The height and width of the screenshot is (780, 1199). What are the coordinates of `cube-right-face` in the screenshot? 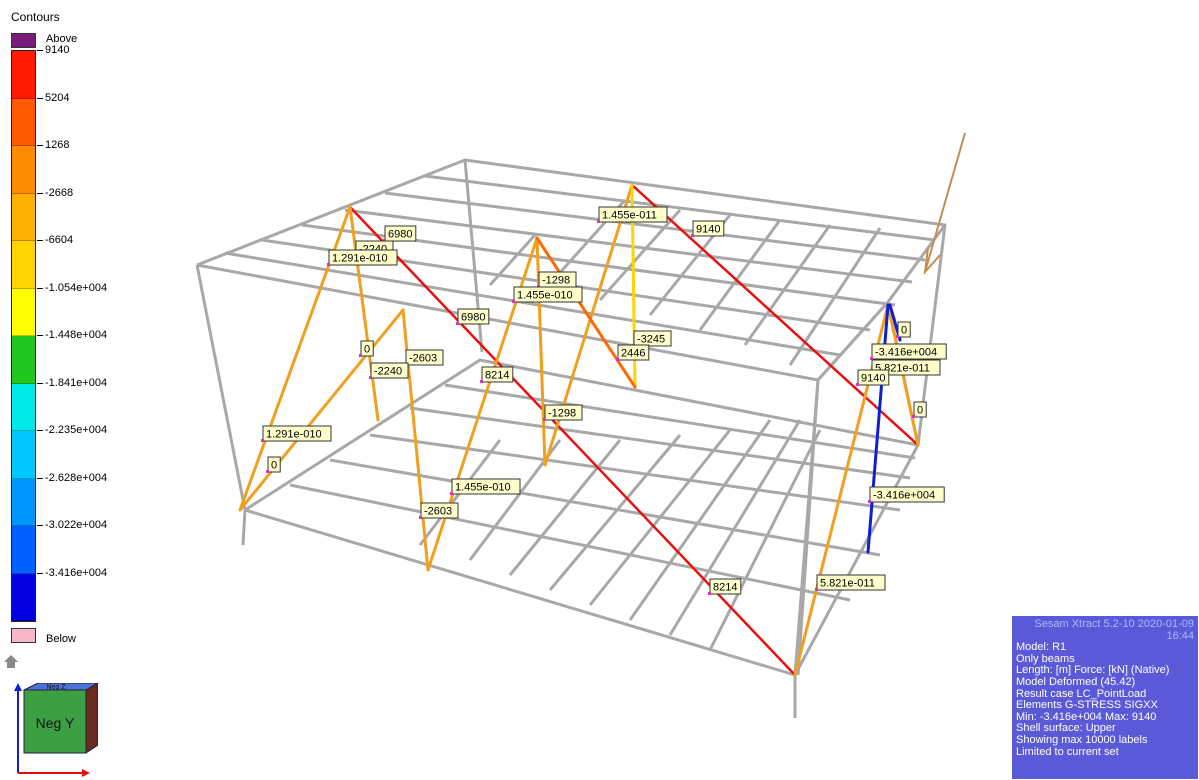 It's located at (91, 718).